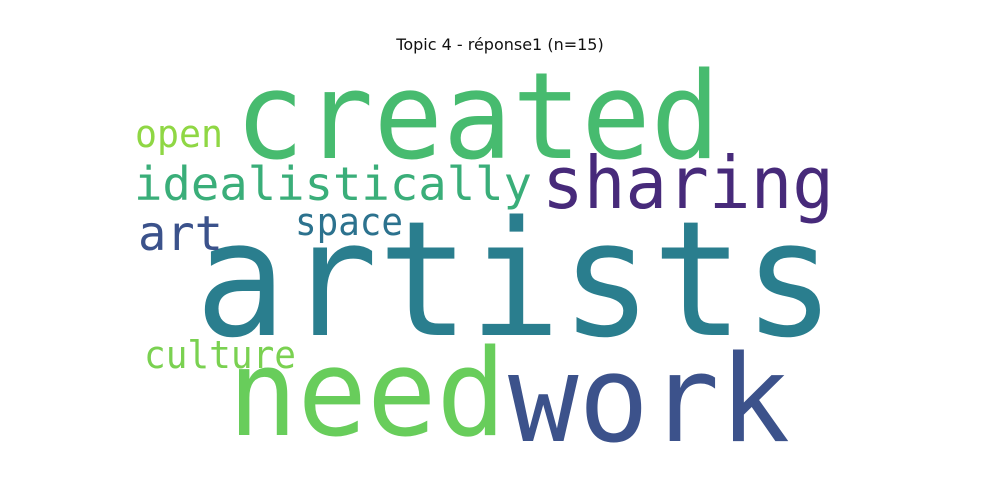 The height and width of the screenshot is (500, 1000). Describe the element at coordinates (179, 134) in the screenshot. I see `word-open: open` at that location.